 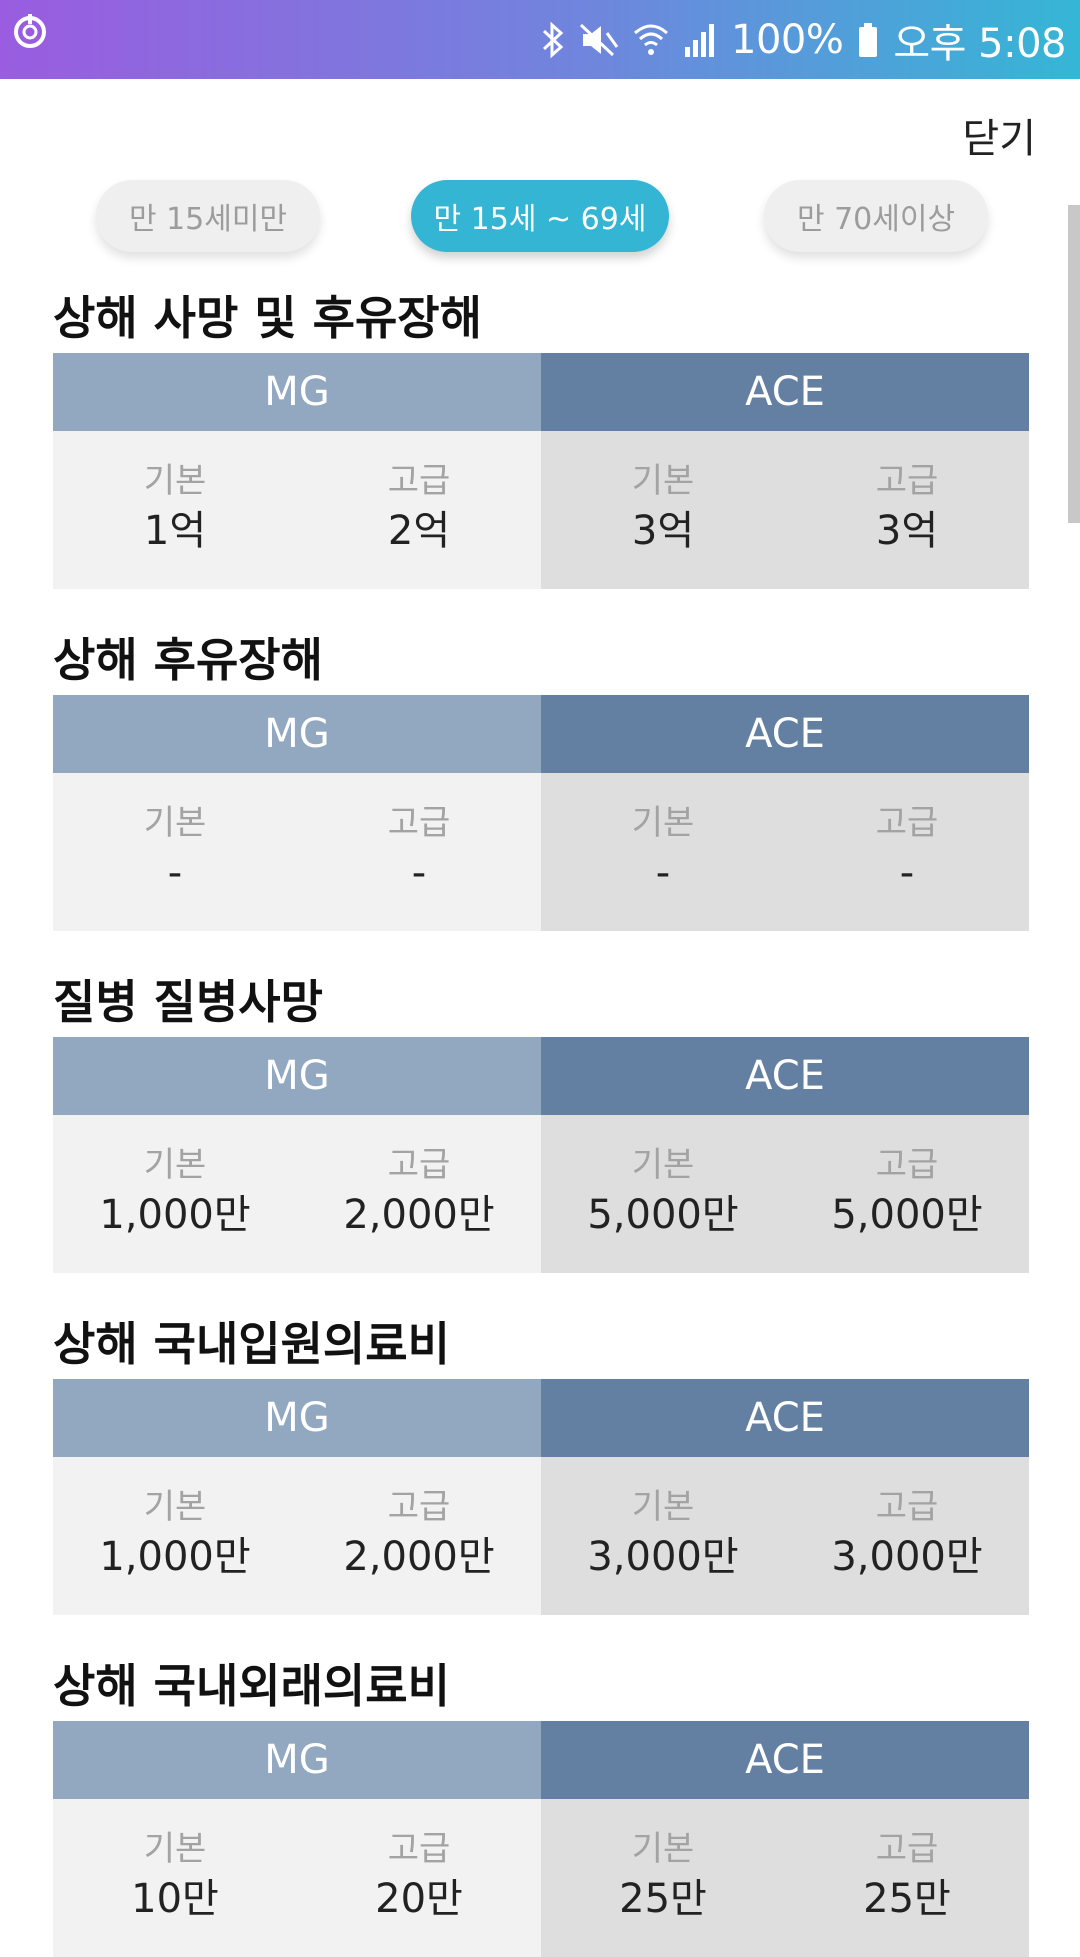 I want to click on mg-premium-value: 20만, so click(x=419, y=1899).